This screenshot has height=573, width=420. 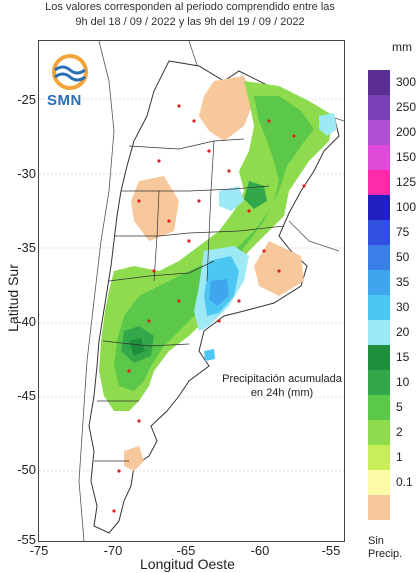 I want to click on x-axis-label: Longitud Oeste, so click(x=187, y=564).